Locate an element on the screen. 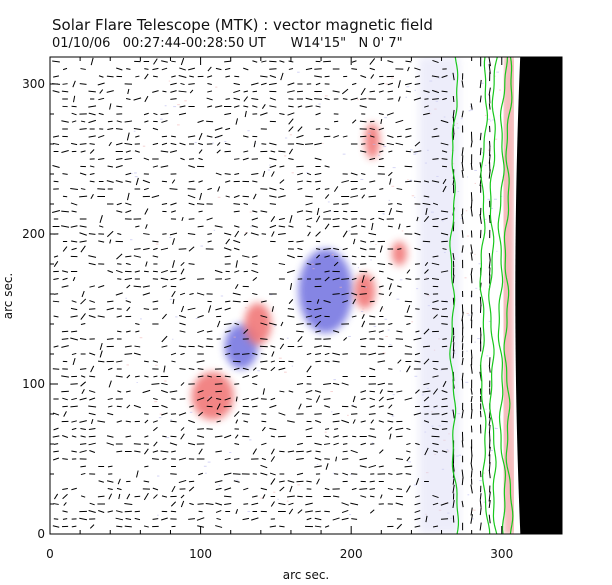 The width and height of the screenshot is (612, 585). x-tick-label: 100 is located at coordinates (200, 554).